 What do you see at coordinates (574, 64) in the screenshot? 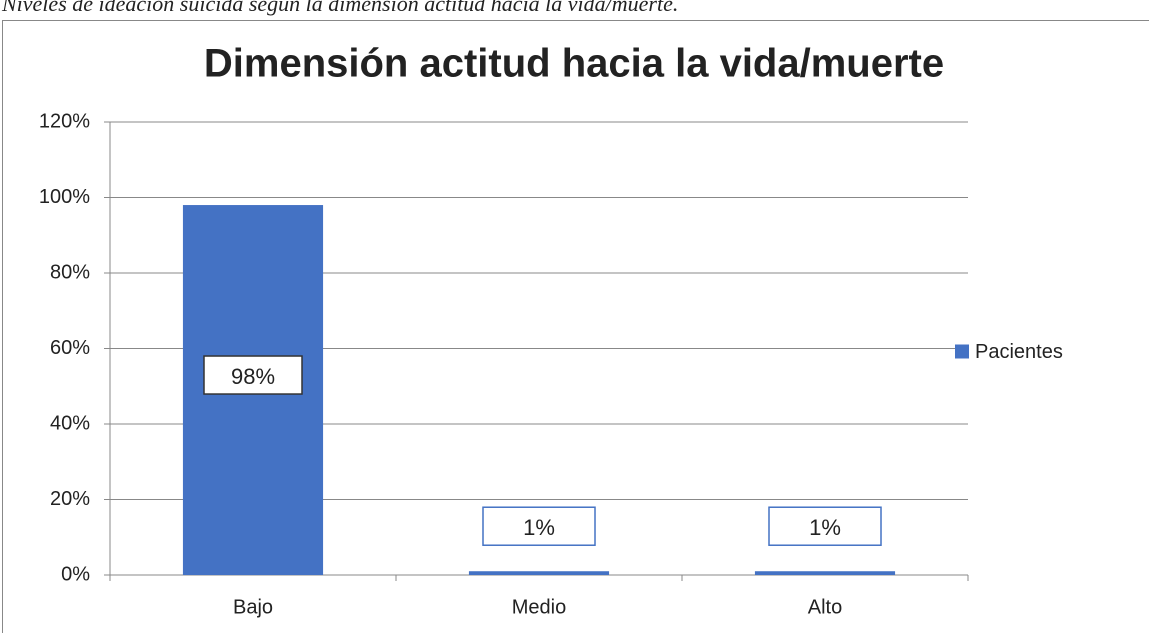
I see `chart-title: Dimensión actitud hacia la vida/muerte` at bounding box center [574, 64].